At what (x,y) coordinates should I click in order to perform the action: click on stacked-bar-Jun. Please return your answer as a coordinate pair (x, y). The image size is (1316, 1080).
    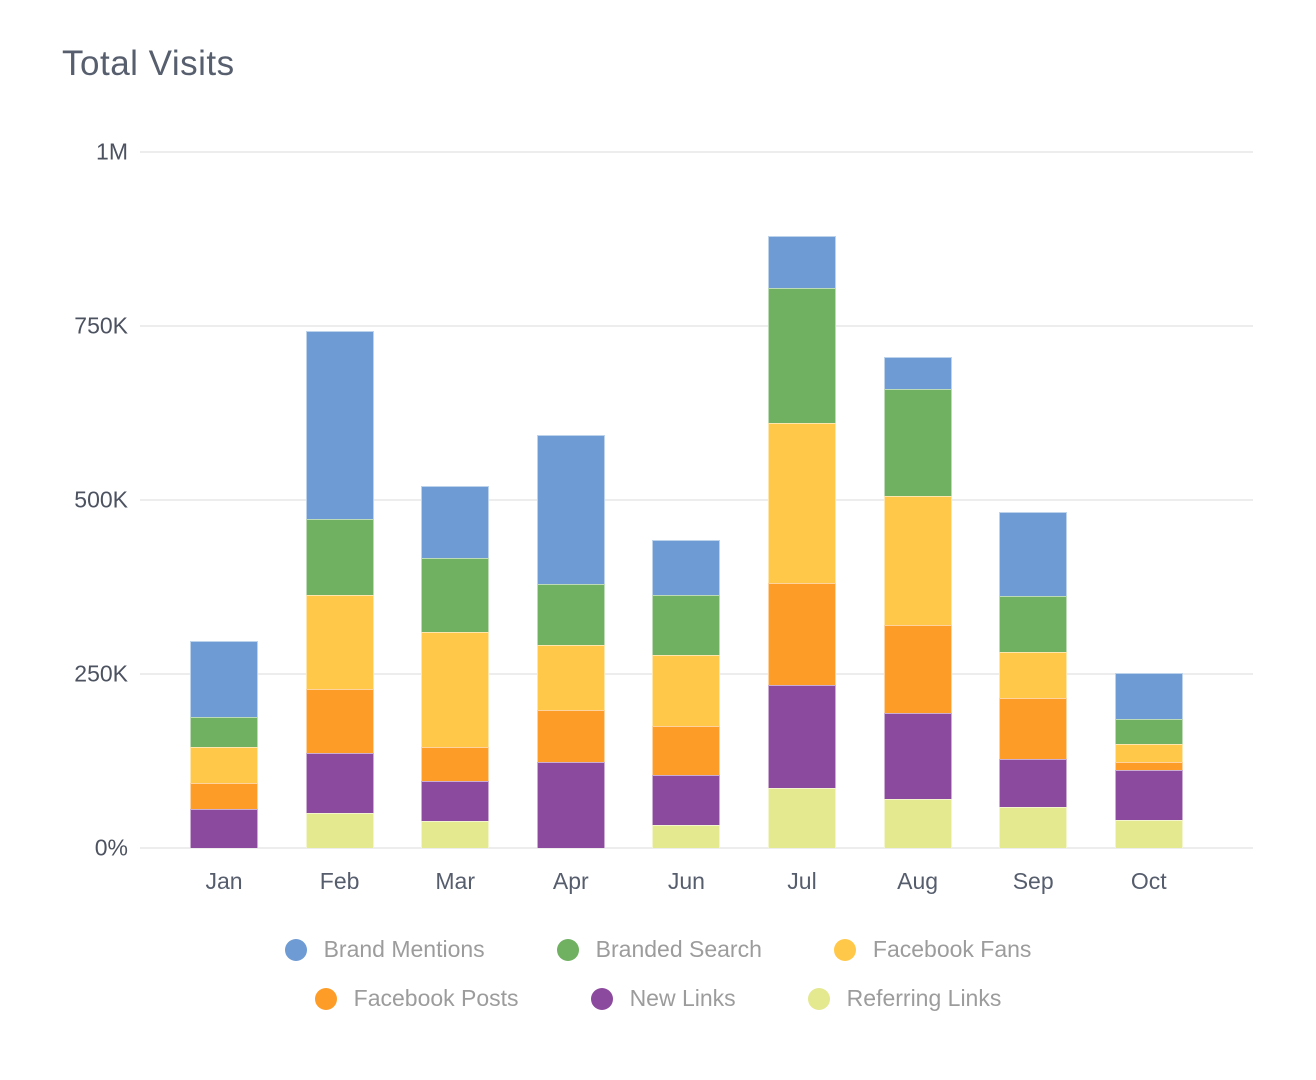
    Looking at the image, I should click on (686, 694).